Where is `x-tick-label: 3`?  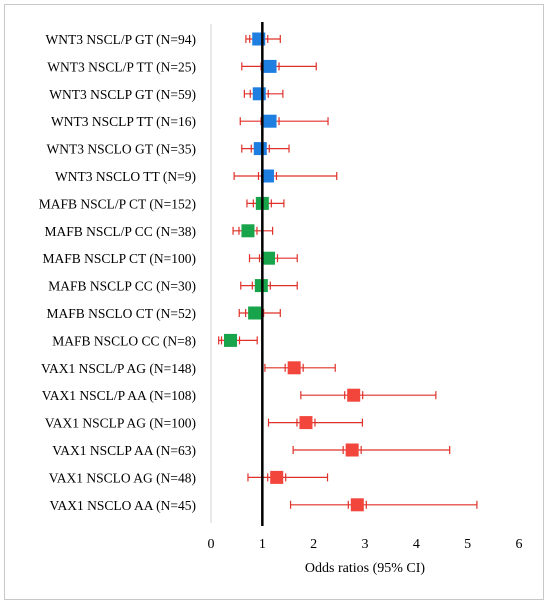 x-tick-label: 3 is located at coordinates (365, 544).